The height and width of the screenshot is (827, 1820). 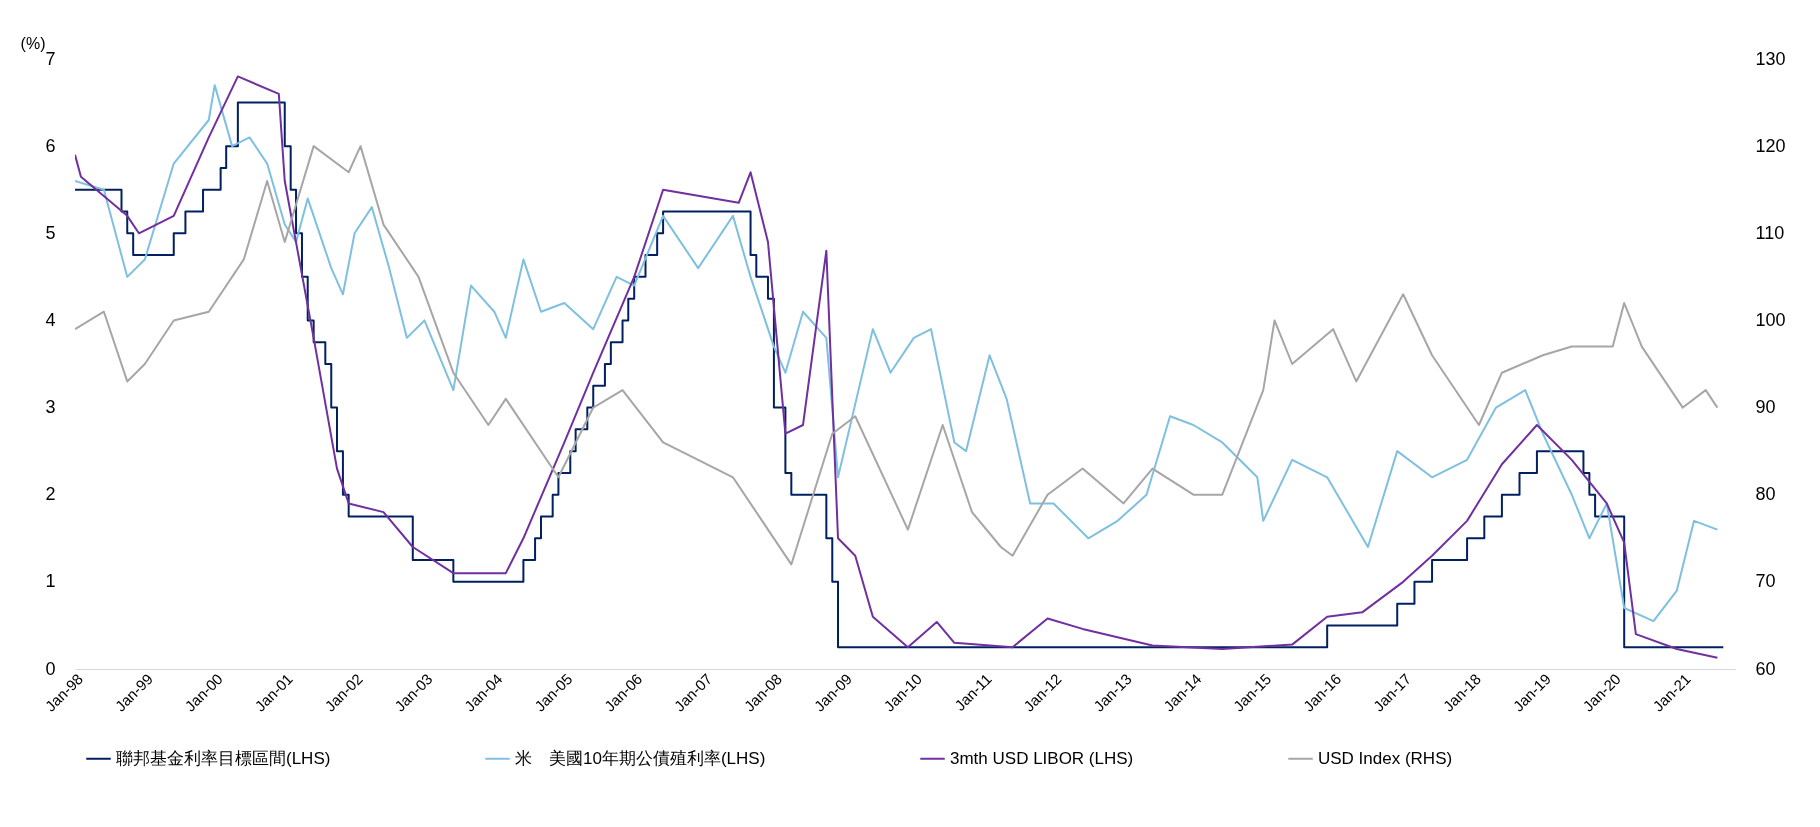 I want to click on y2-tick-label: 60, so click(x=1765, y=668).